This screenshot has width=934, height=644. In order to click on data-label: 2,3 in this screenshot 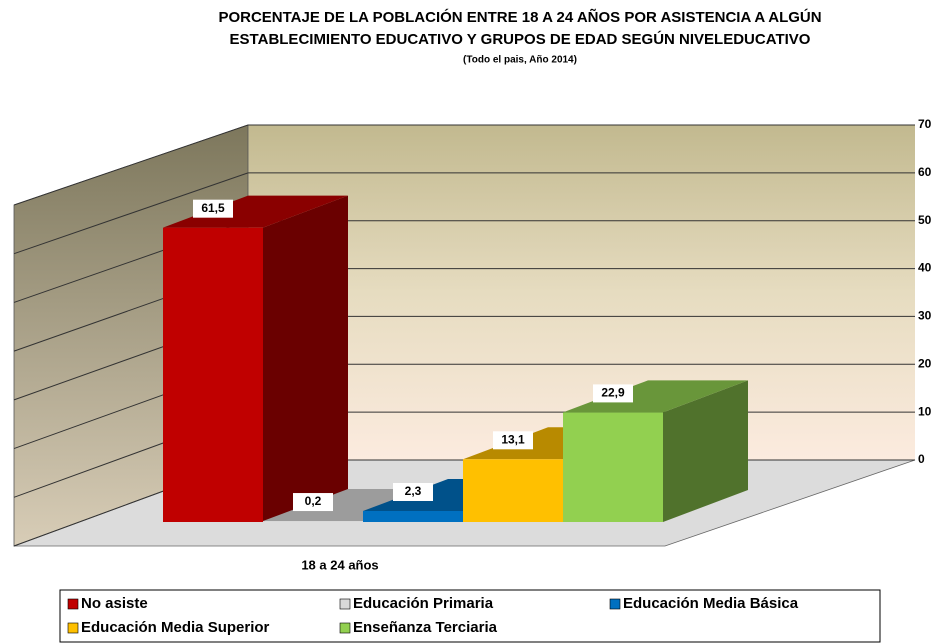, I will do `click(413, 491)`.